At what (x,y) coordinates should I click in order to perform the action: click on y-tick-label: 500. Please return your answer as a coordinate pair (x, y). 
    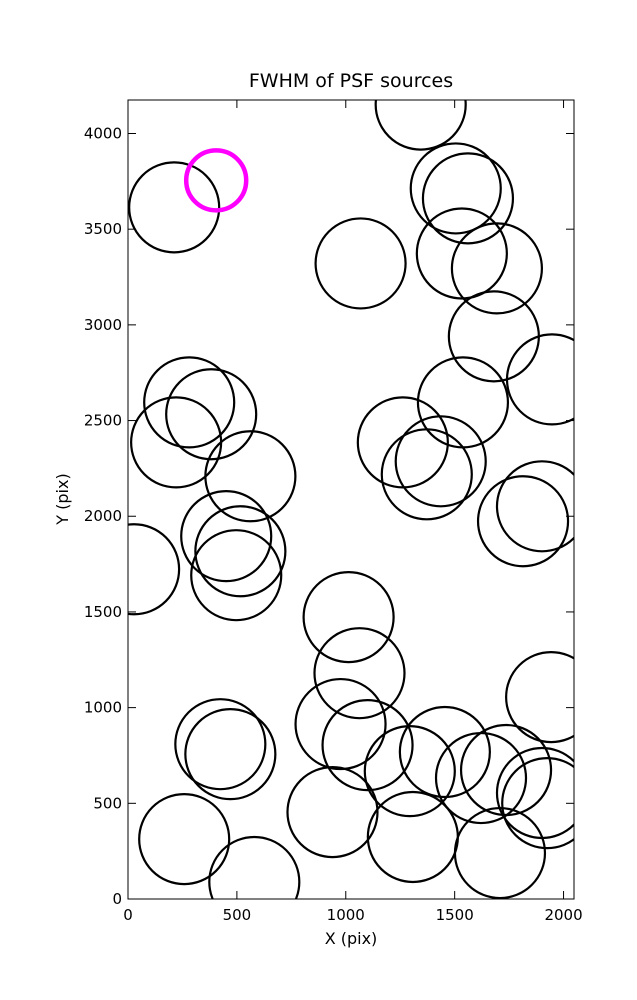
    Looking at the image, I should click on (107, 803).